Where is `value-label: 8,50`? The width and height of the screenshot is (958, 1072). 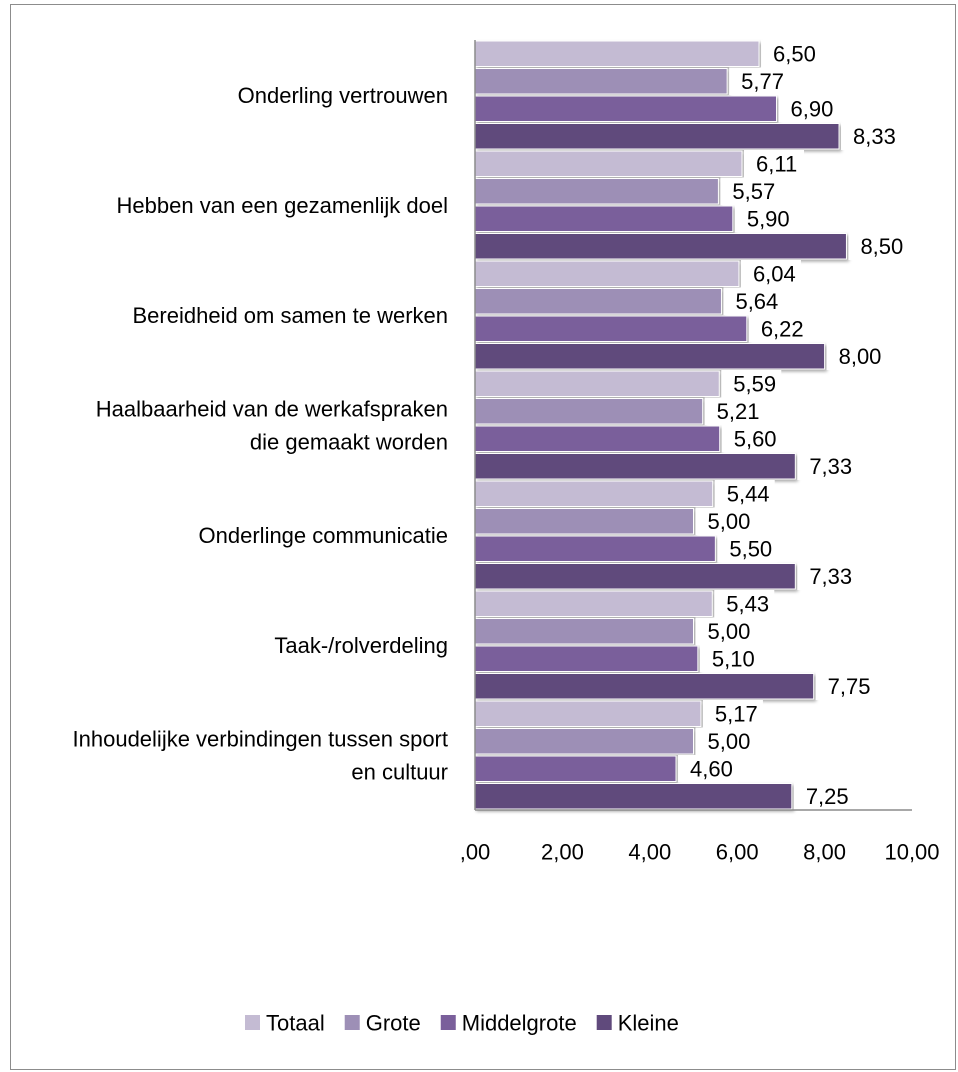
value-label: 8,50 is located at coordinates (881, 246).